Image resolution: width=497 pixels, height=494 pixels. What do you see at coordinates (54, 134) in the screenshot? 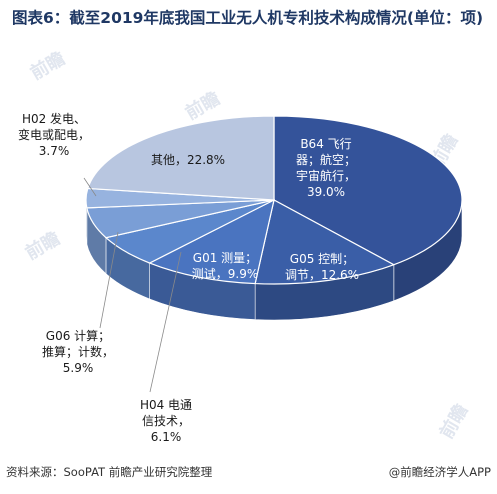
I see `slice-data-label: H02 发电、变电或配电， 3.7%` at bounding box center [54, 134].